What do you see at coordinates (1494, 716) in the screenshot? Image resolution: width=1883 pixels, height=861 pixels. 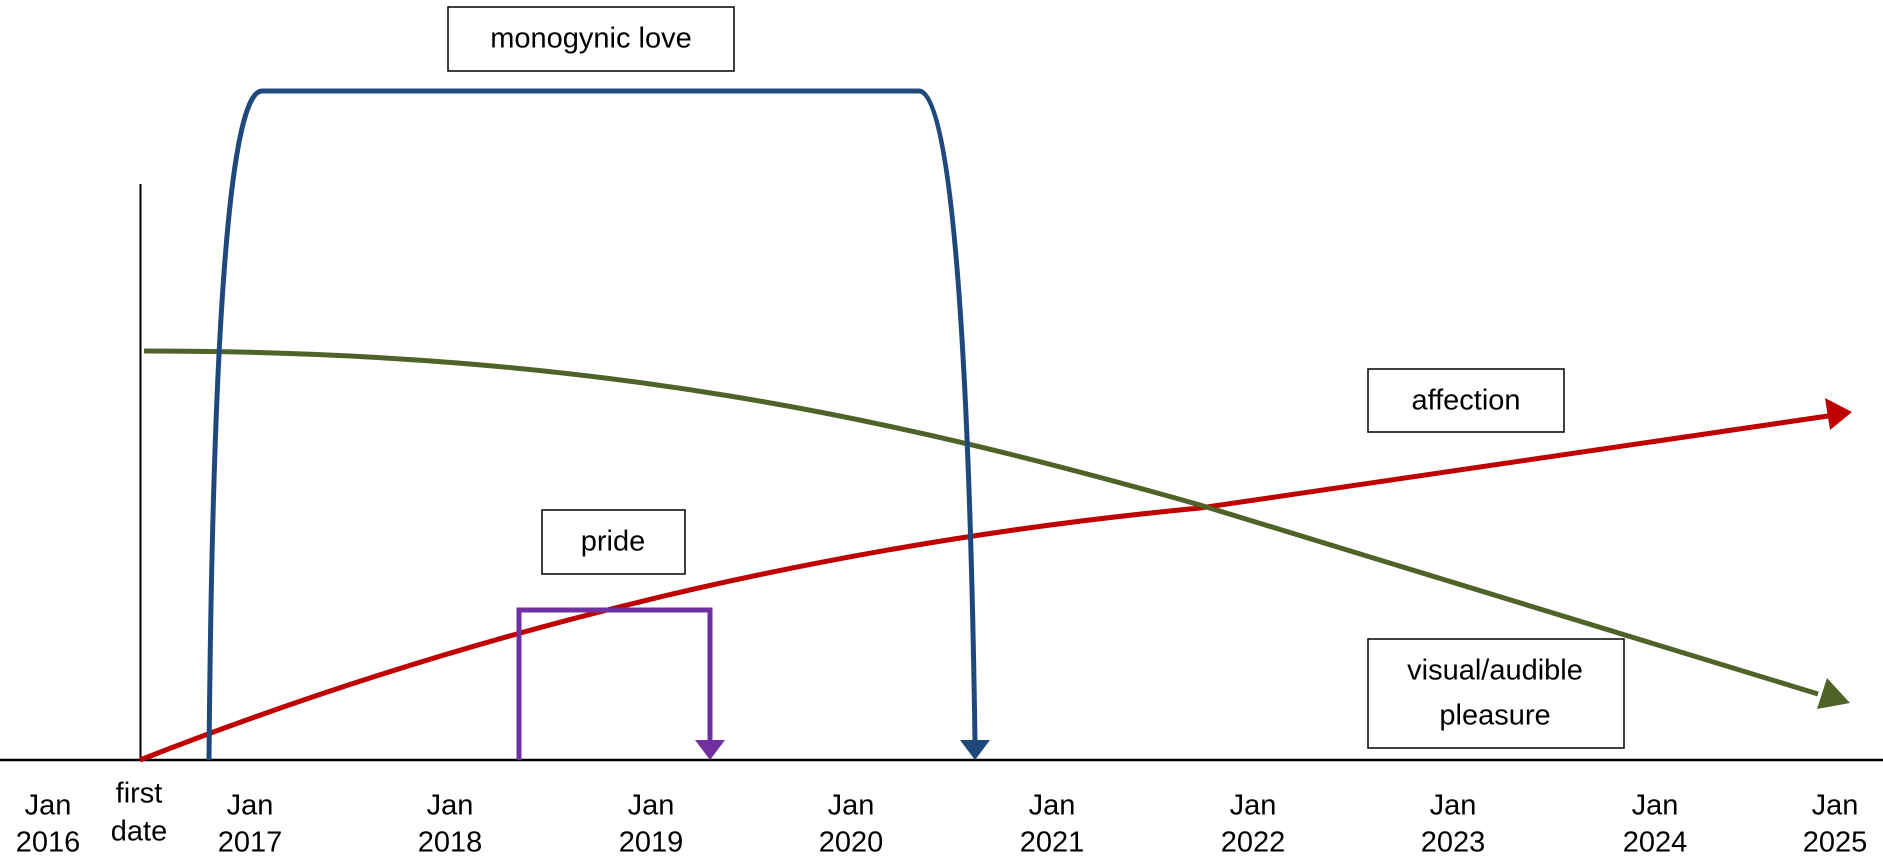 I see `pleasure-label: pleasure` at bounding box center [1494, 716].